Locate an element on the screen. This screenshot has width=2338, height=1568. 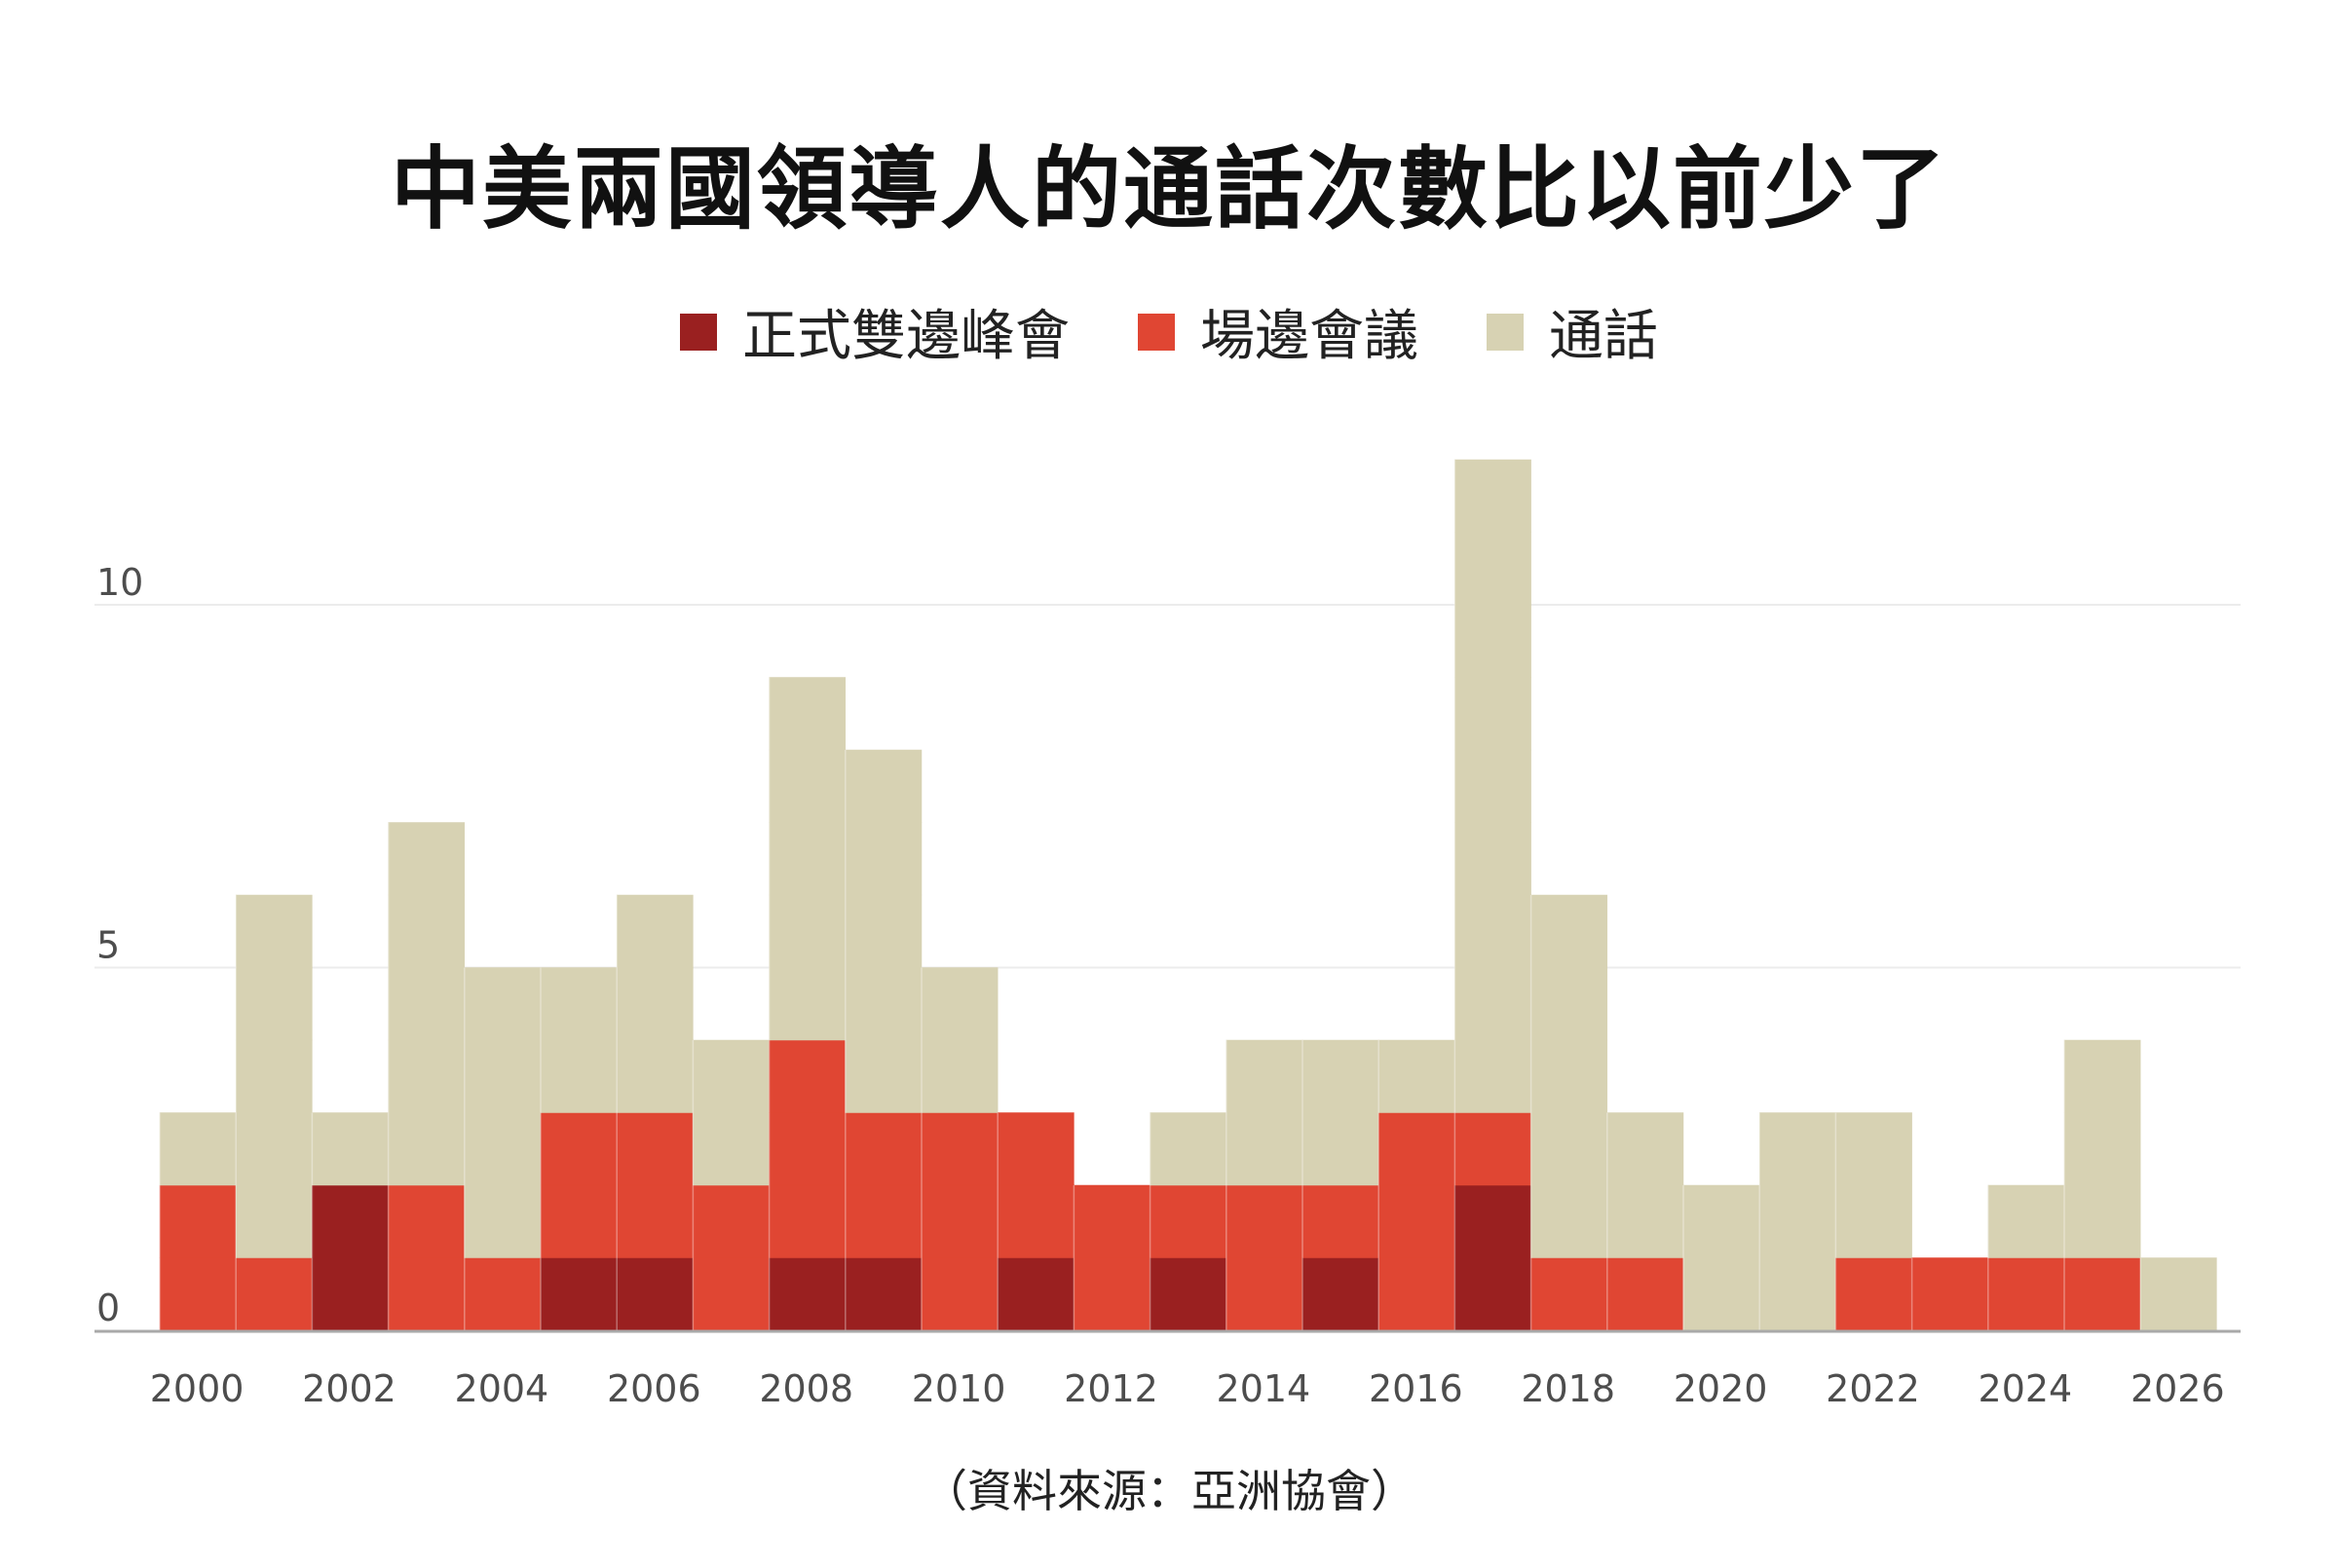
bar-segment-2019-s1 is located at coordinates (1645, 1294).